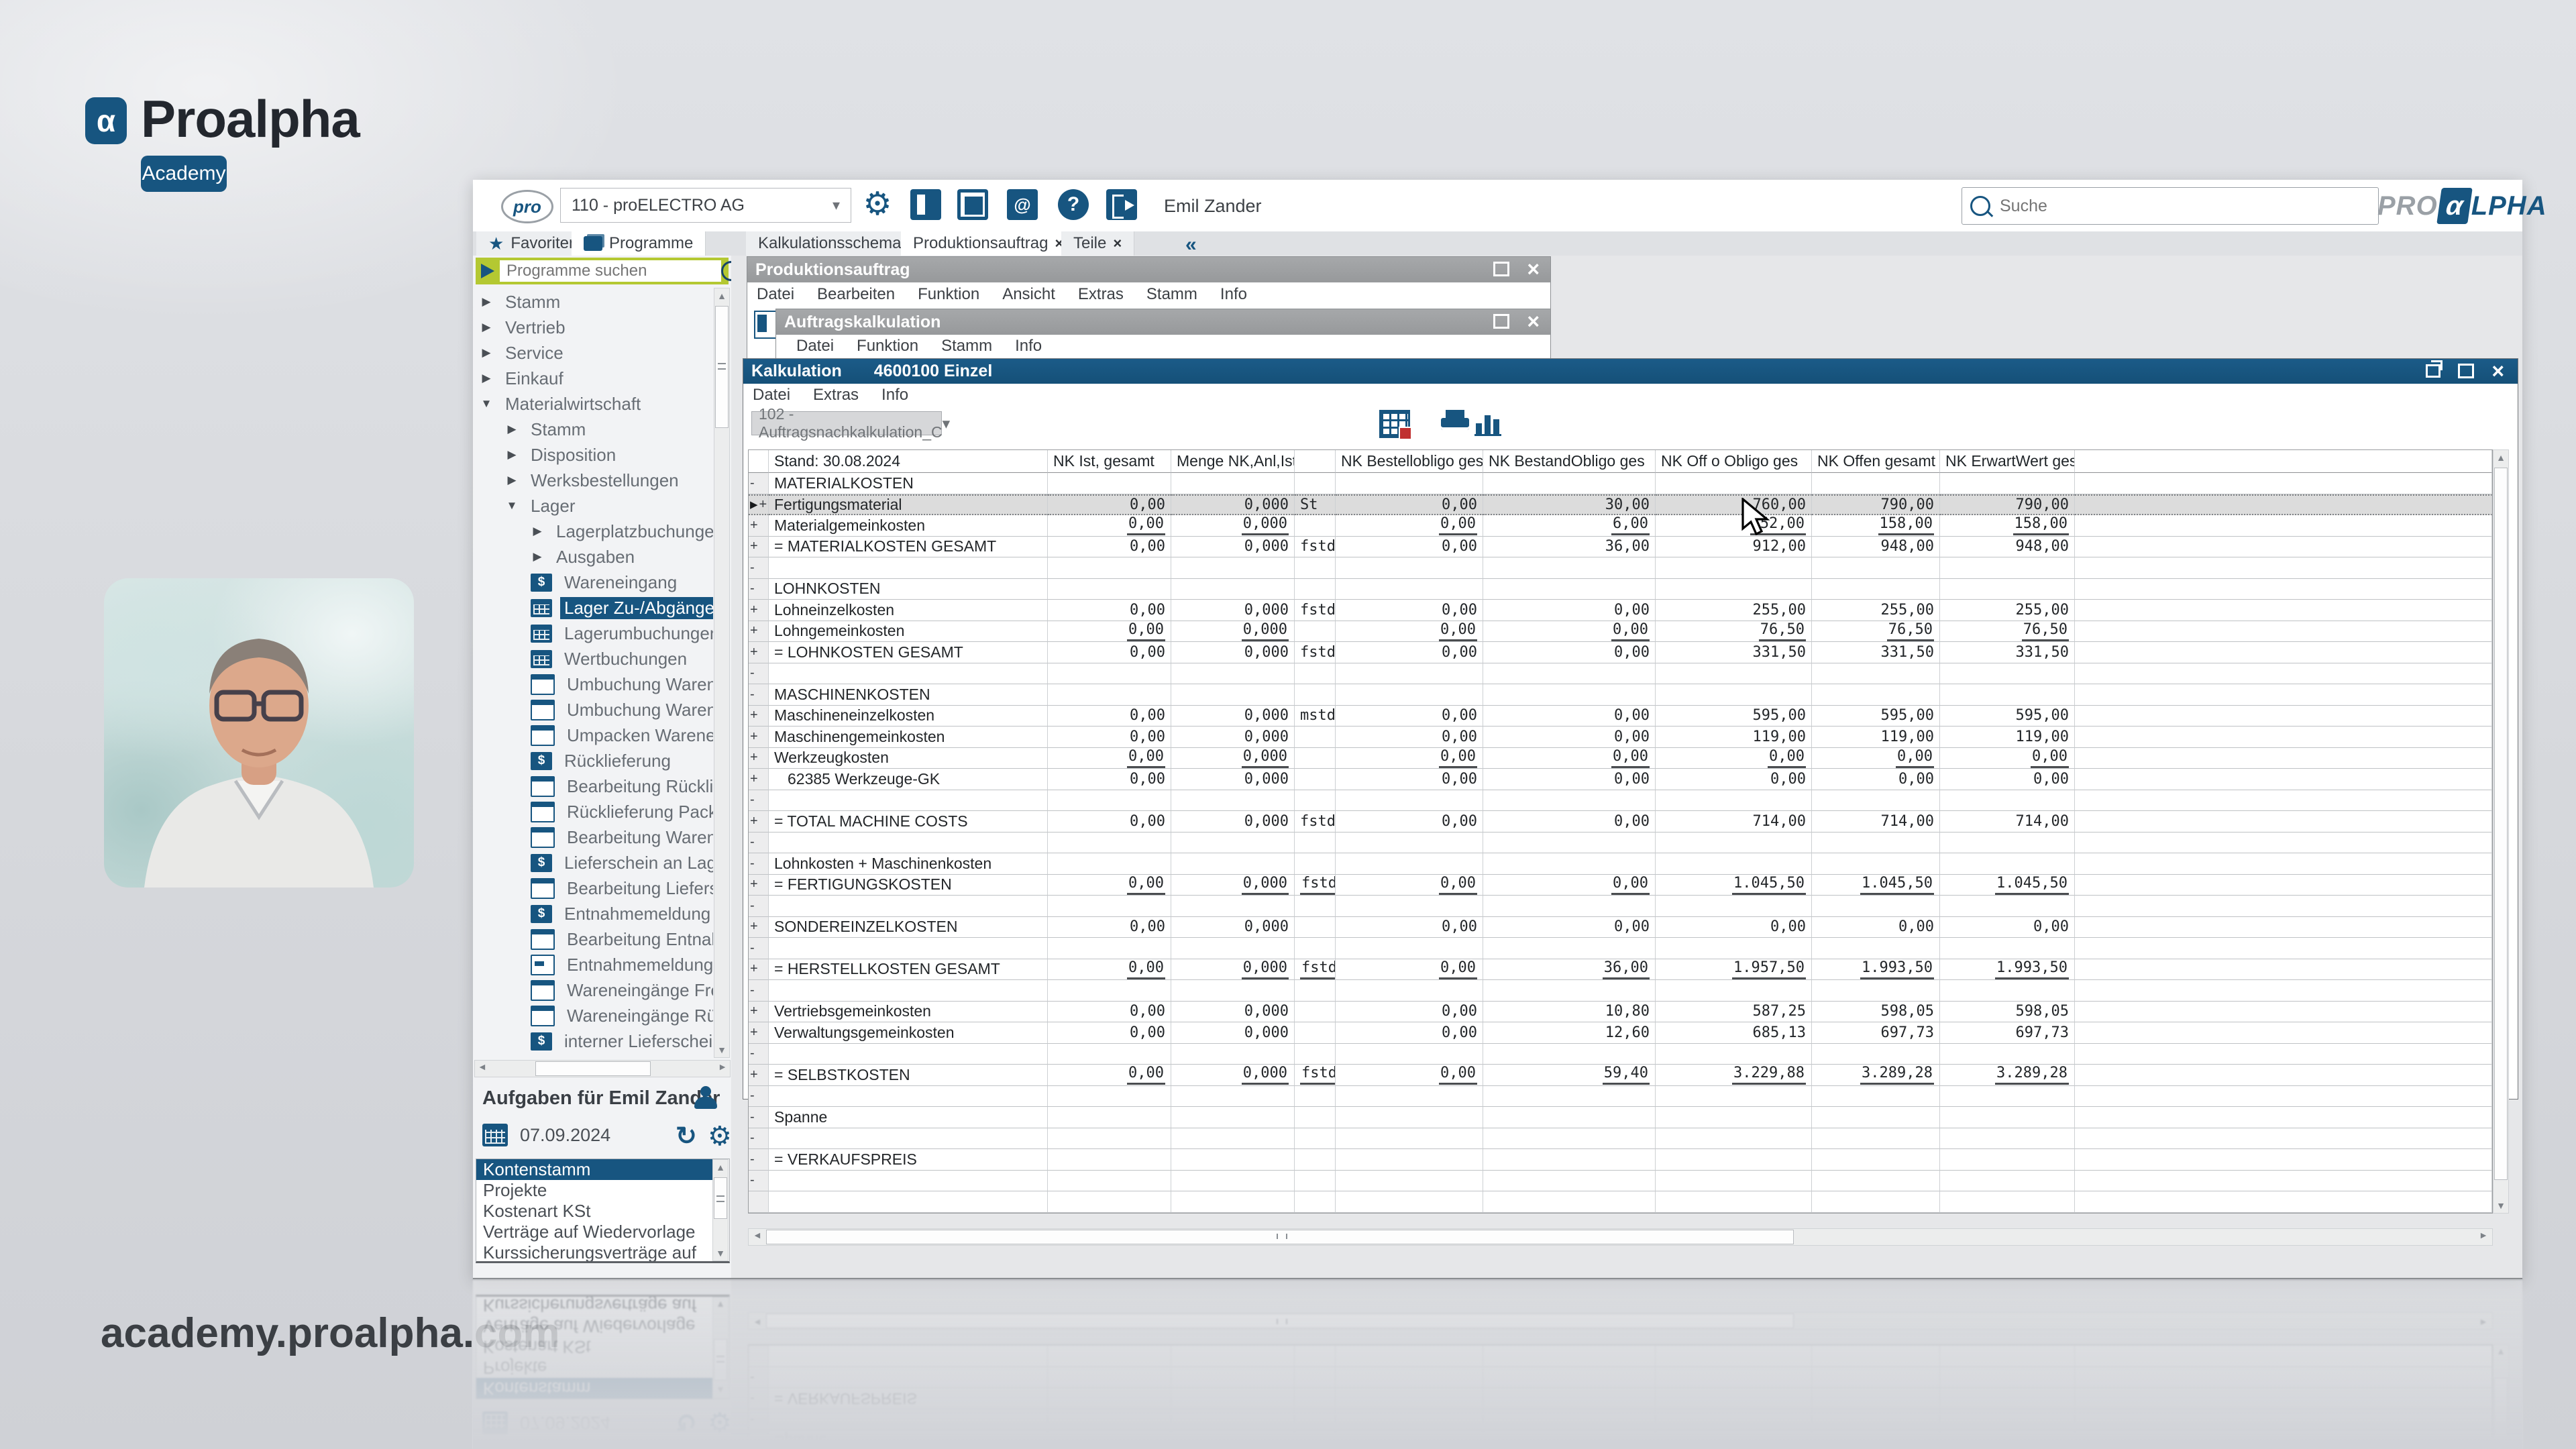  Describe the element at coordinates (622, 684) in the screenshot. I see `sidebar-item-umbuchung-wareneinga: Umbuchung Wareneinga` at that location.